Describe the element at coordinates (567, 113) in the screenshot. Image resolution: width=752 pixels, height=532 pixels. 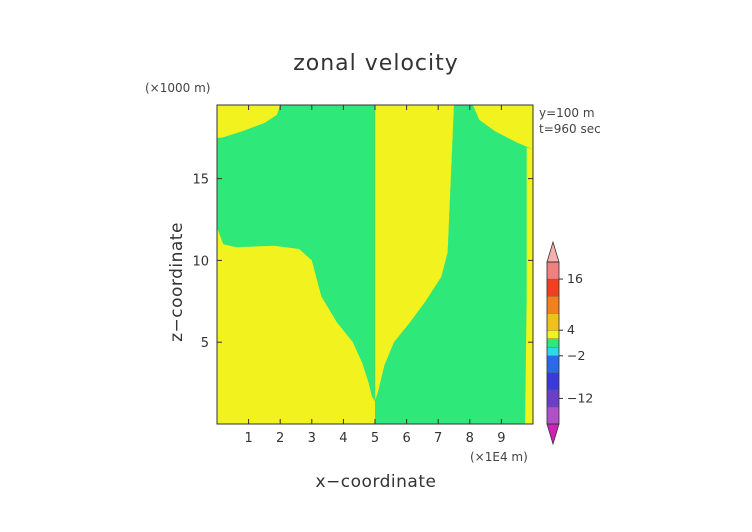
I see `annotation-y: y=100 m` at that location.